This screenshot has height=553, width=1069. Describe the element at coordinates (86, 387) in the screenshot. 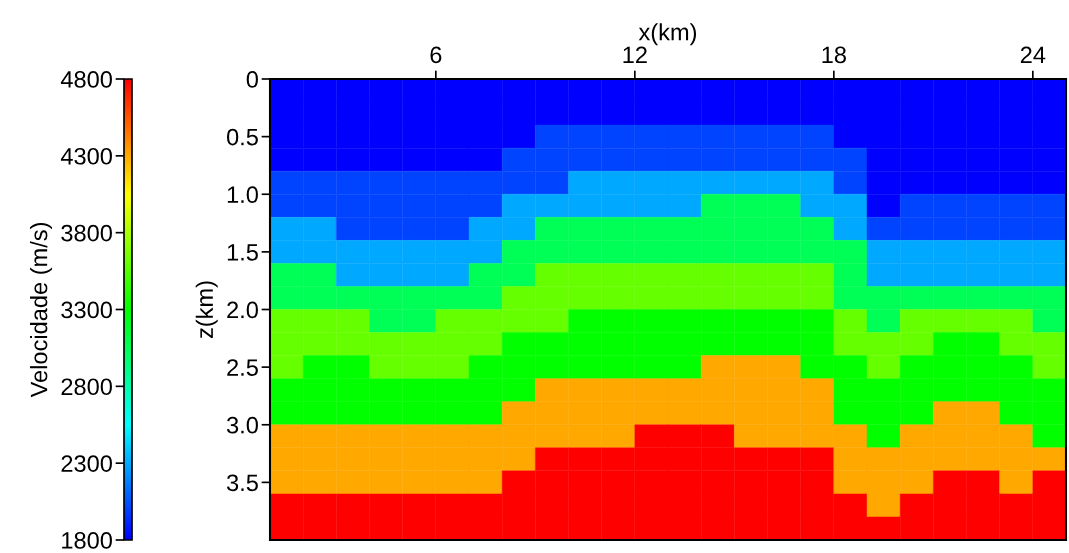

I see `color-bar-label: 2800` at that location.